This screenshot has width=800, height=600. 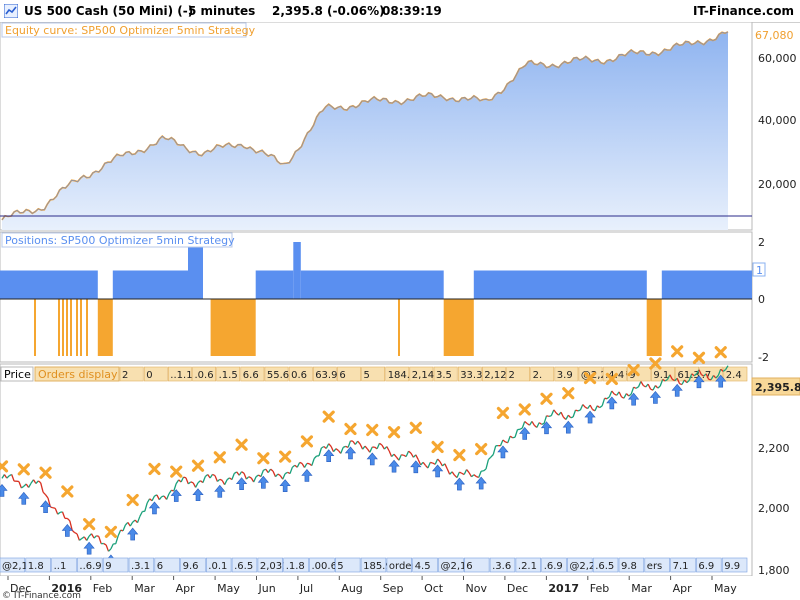 What do you see at coordinates (299, 375) in the screenshot?
I see `order-label: 0.6` at bounding box center [299, 375].